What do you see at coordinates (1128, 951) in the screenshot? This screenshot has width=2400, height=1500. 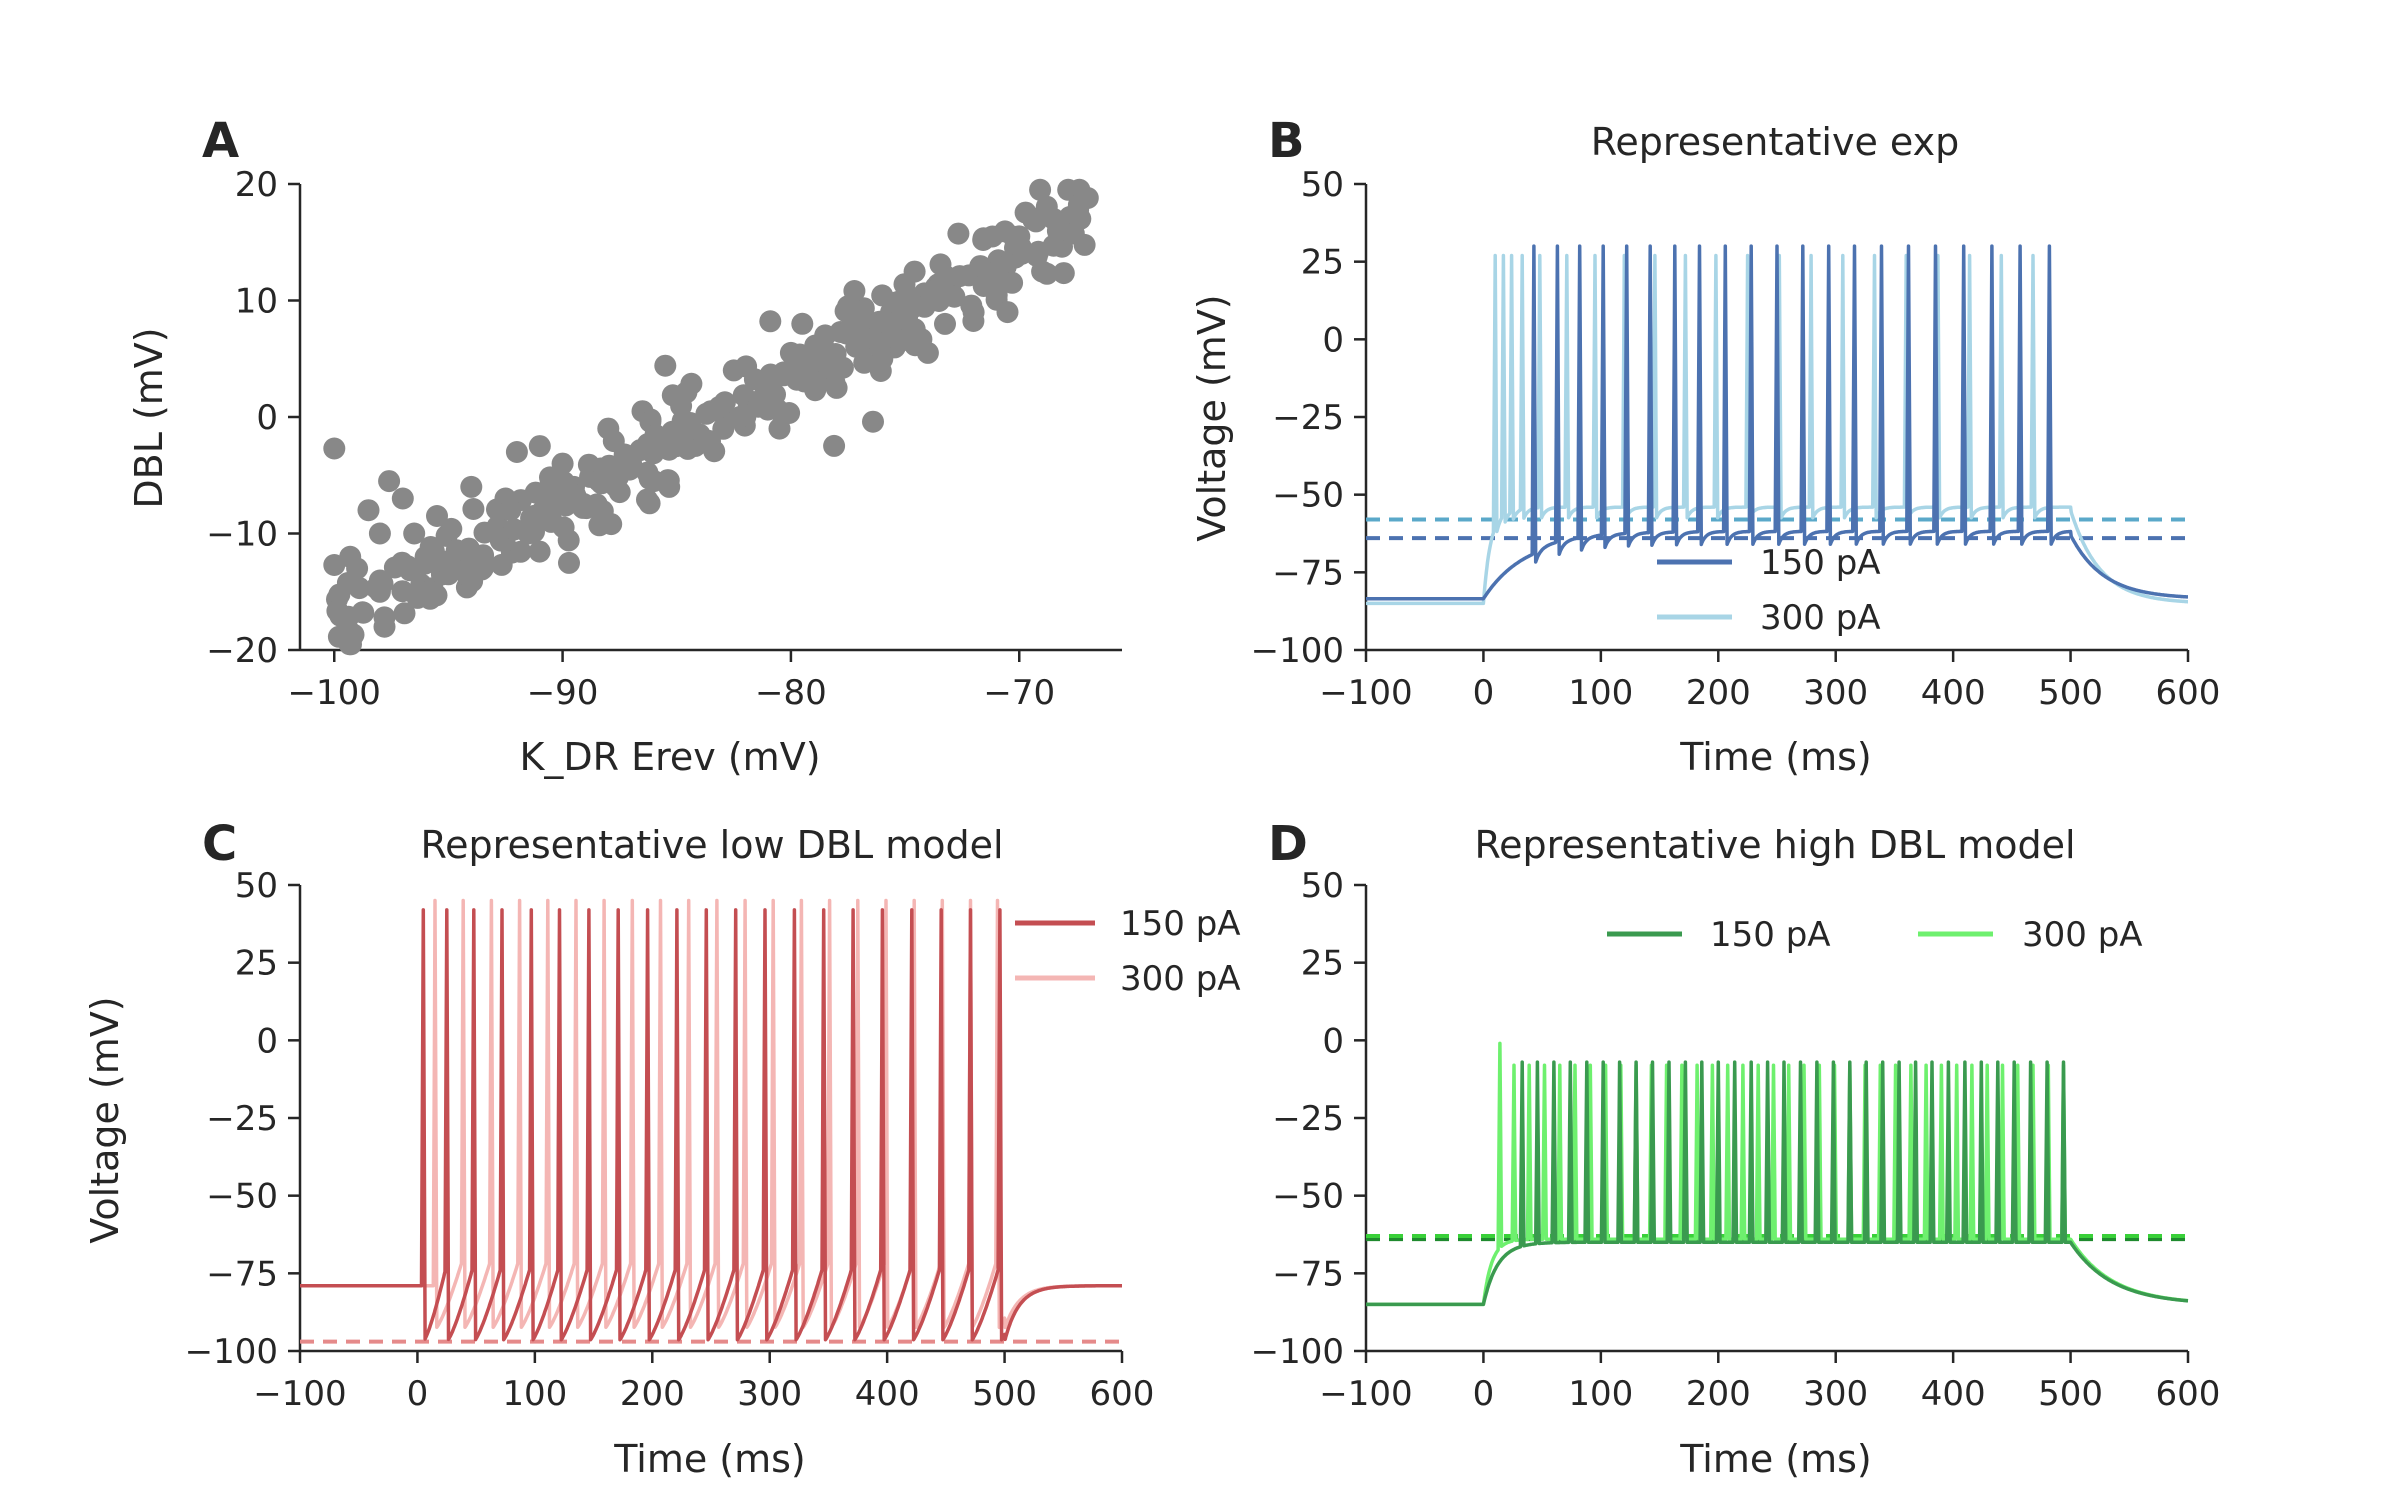 I see `panel-c-legend: 150 pA 300 pA` at bounding box center [1128, 951].